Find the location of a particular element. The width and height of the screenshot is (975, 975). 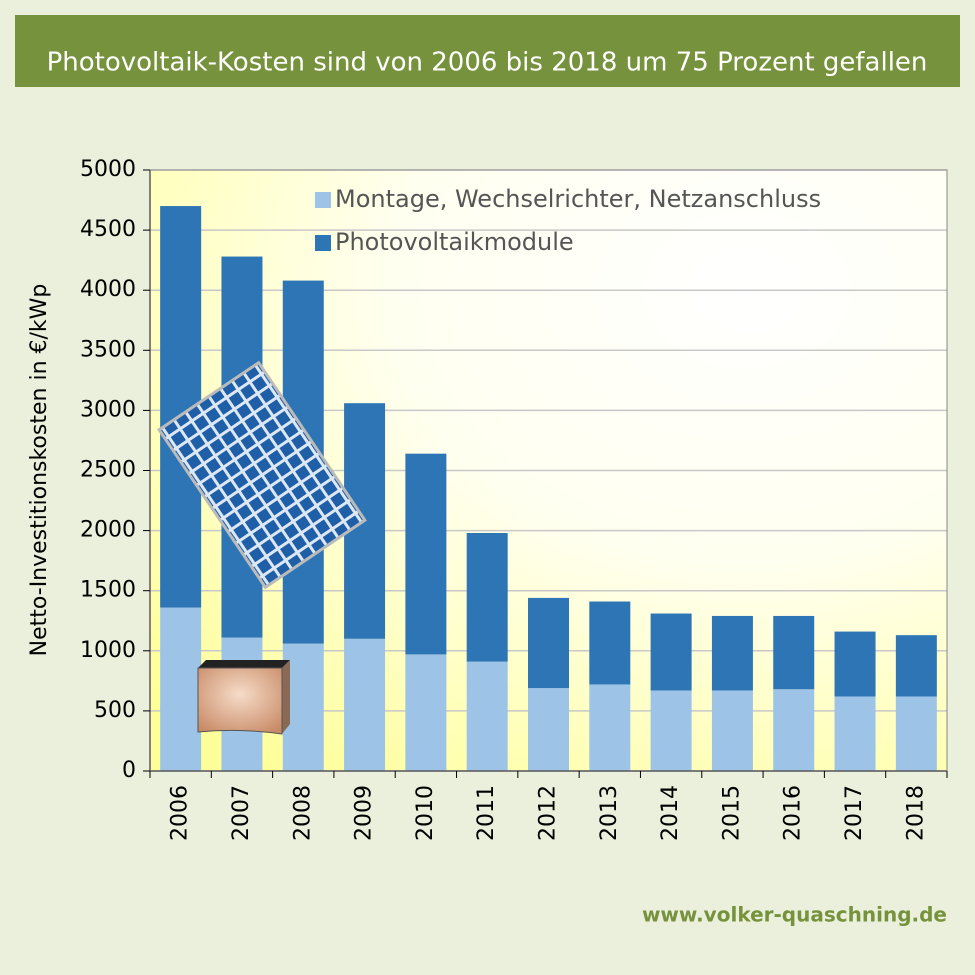

x-tick-label: 2015 is located at coordinates (731, 813).